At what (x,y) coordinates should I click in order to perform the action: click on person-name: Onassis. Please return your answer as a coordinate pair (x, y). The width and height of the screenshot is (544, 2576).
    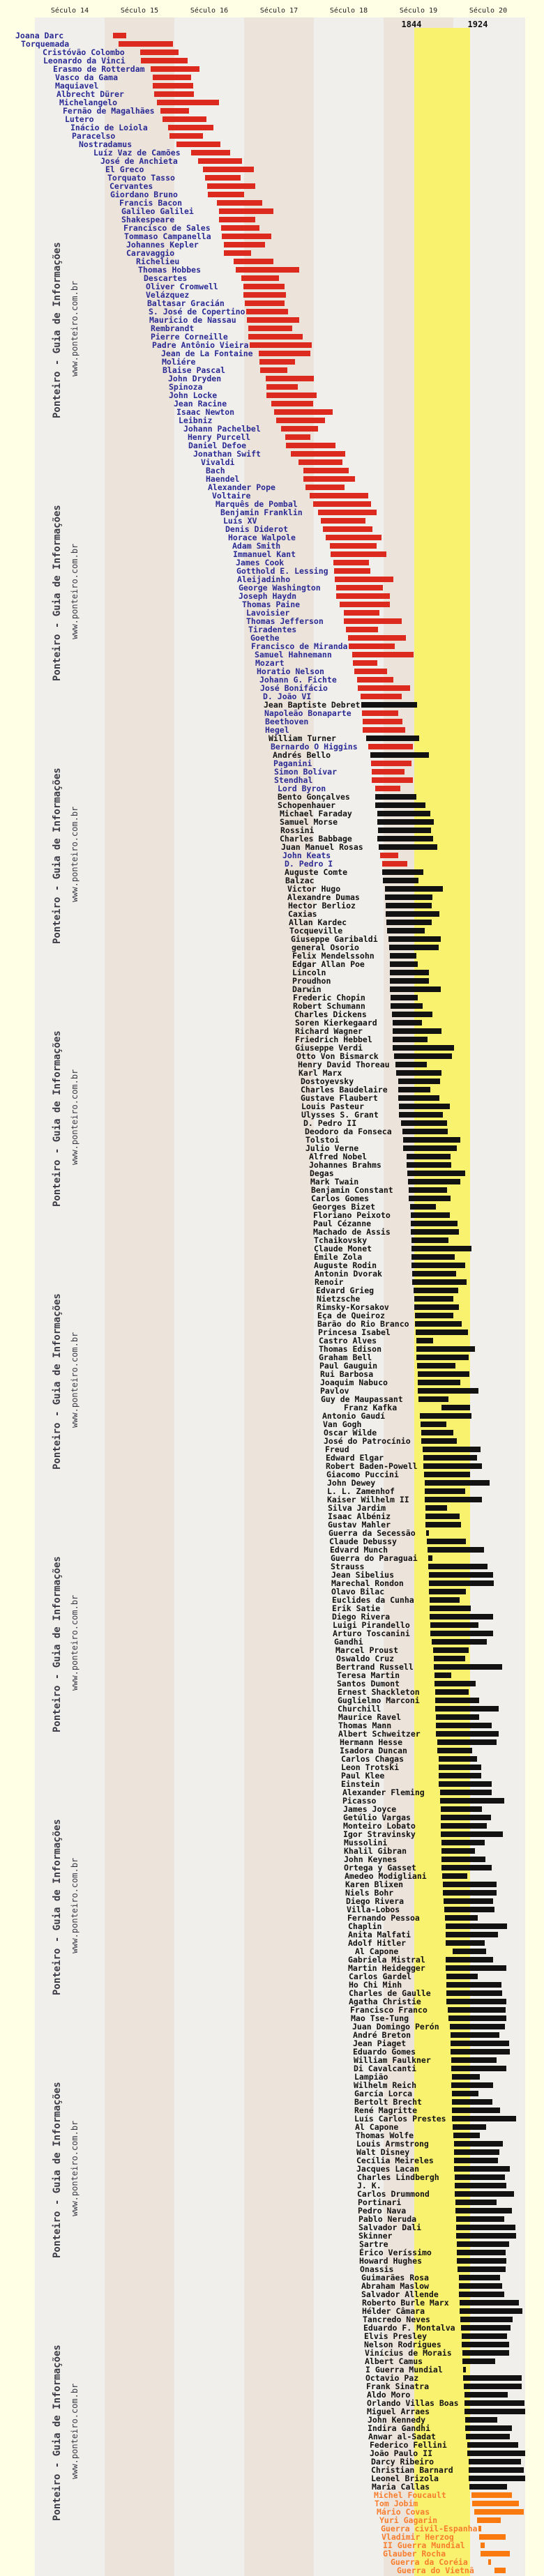
    Looking at the image, I should click on (377, 2269).